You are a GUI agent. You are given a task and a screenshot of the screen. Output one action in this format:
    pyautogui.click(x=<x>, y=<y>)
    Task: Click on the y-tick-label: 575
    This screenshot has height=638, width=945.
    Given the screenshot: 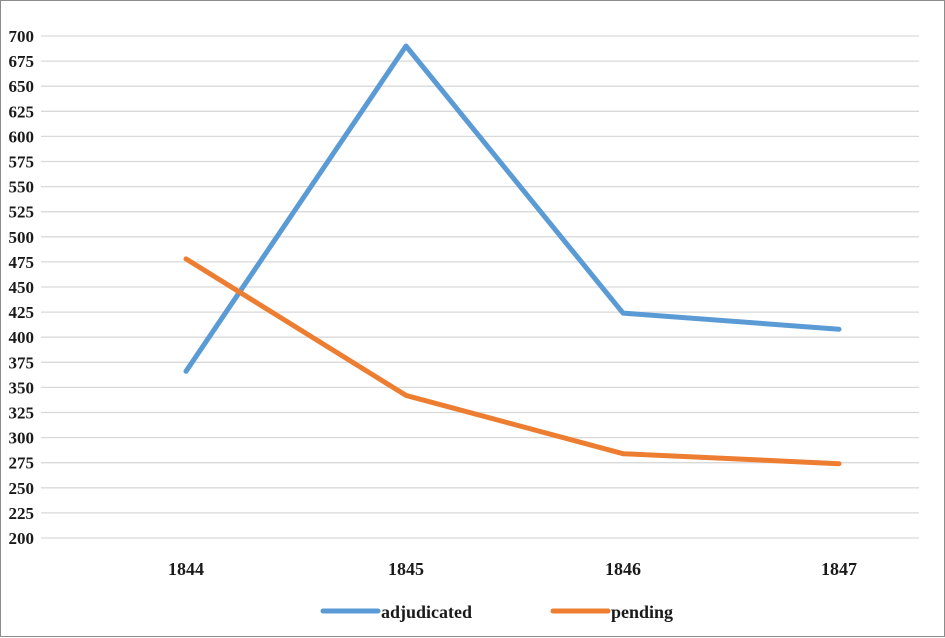 What is the action you would take?
    pyautogui.click(x=22, y=162)
    